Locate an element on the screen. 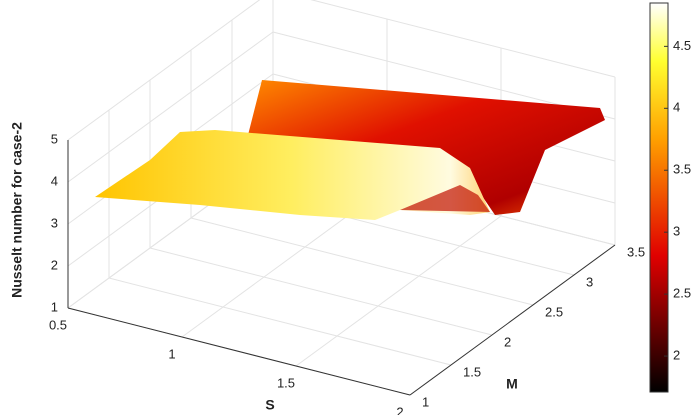  z-tick-label: 5 is located at coordinates (54, 138).